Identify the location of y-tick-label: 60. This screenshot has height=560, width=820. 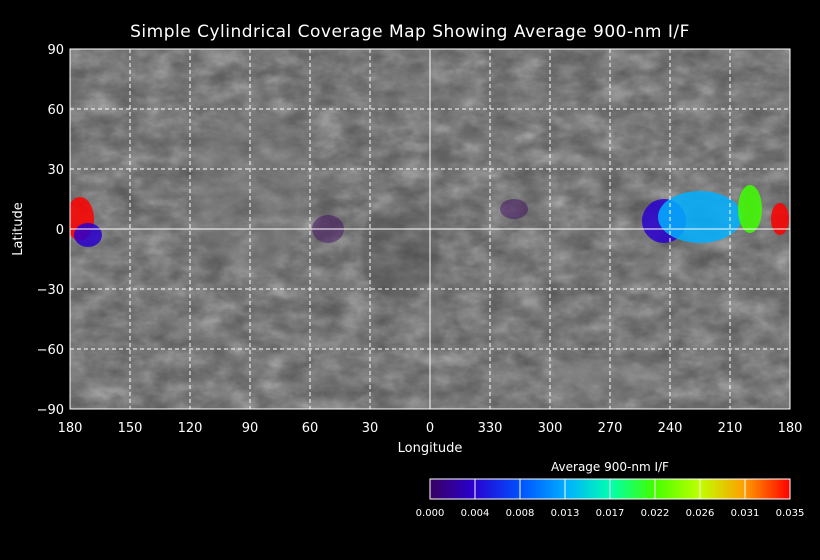
(55, 110).